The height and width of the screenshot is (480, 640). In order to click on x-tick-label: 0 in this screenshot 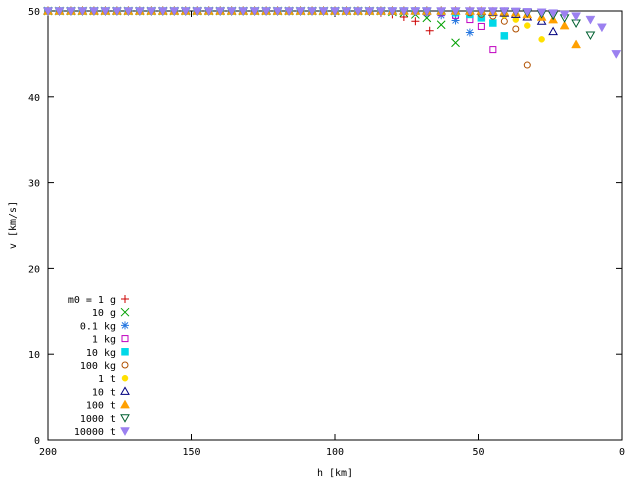, I will do `click(622, 452)`.